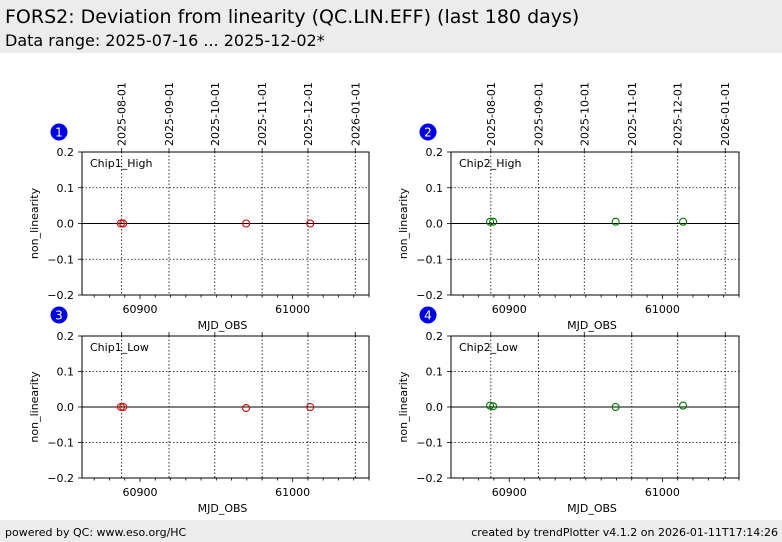 The image size is (782, 542). I want to click on panel-label: Chip1_High, so click(121, 163).